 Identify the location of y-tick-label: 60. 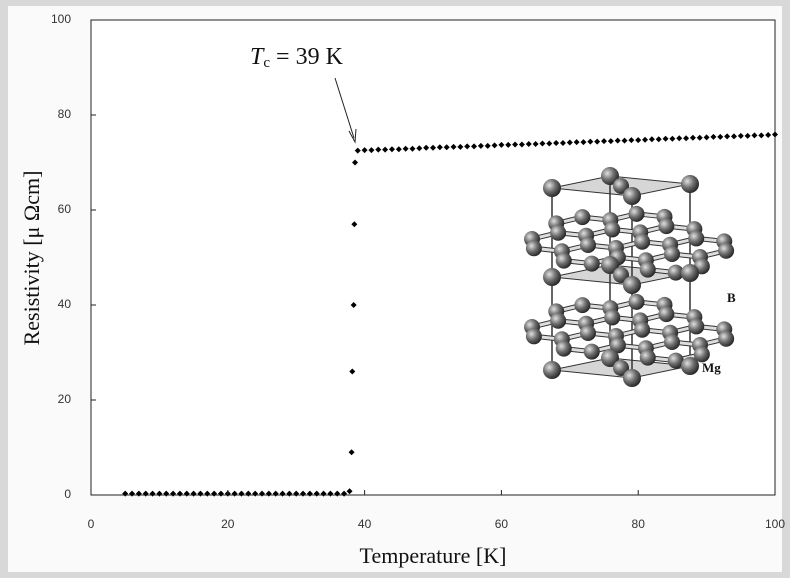
(65, 209).